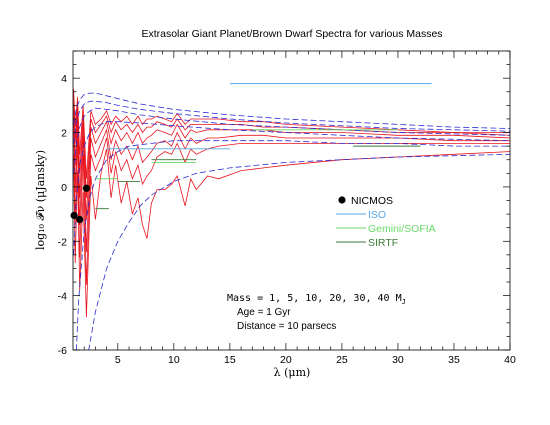 This screenshot has height=425, width=550. I want to click on x-axis-label: λ (μm), so click(292, 372).